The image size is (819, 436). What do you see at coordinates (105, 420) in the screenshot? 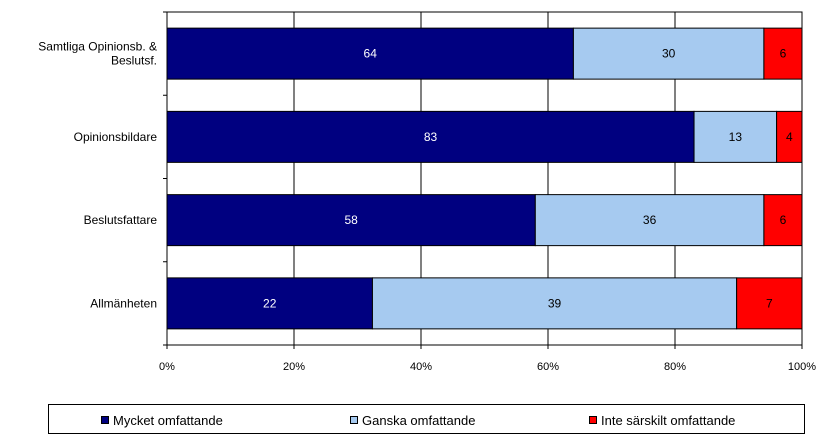
I see `legend-swatch-mycket` at bounding box center [105, 420].